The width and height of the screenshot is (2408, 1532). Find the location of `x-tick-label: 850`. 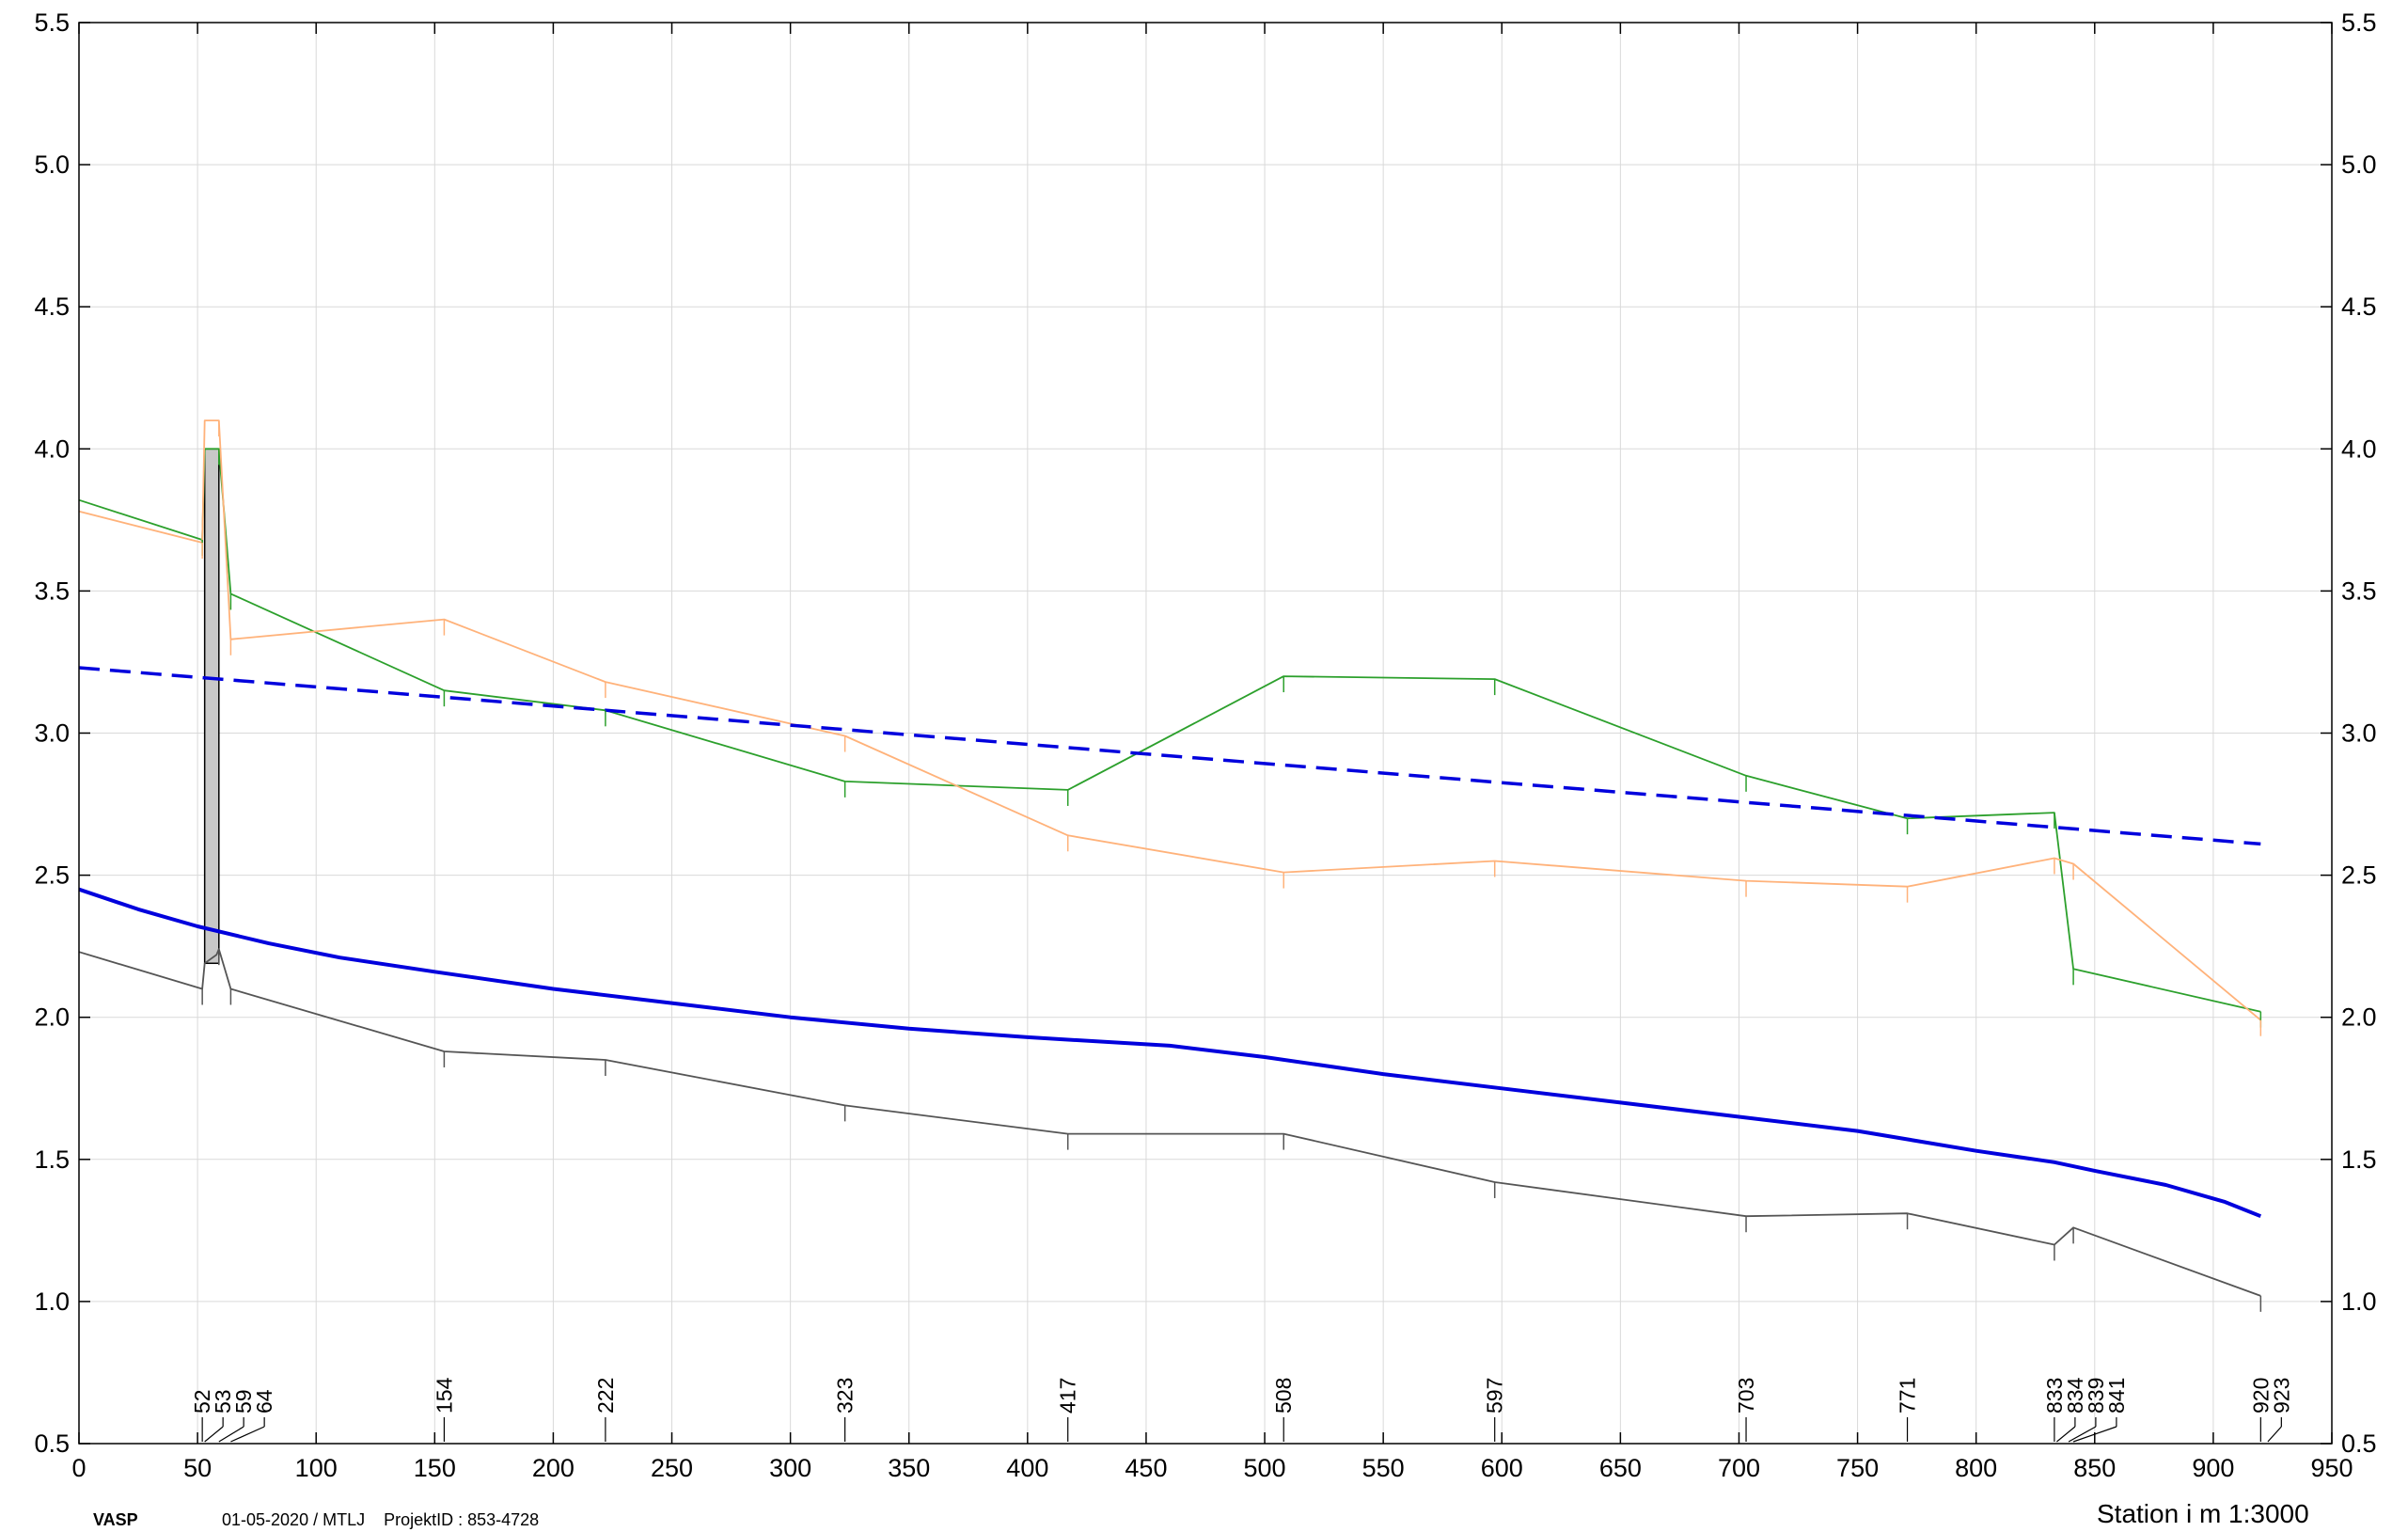

x-tick-label: 850 is located at coordinates (2094, 1468).